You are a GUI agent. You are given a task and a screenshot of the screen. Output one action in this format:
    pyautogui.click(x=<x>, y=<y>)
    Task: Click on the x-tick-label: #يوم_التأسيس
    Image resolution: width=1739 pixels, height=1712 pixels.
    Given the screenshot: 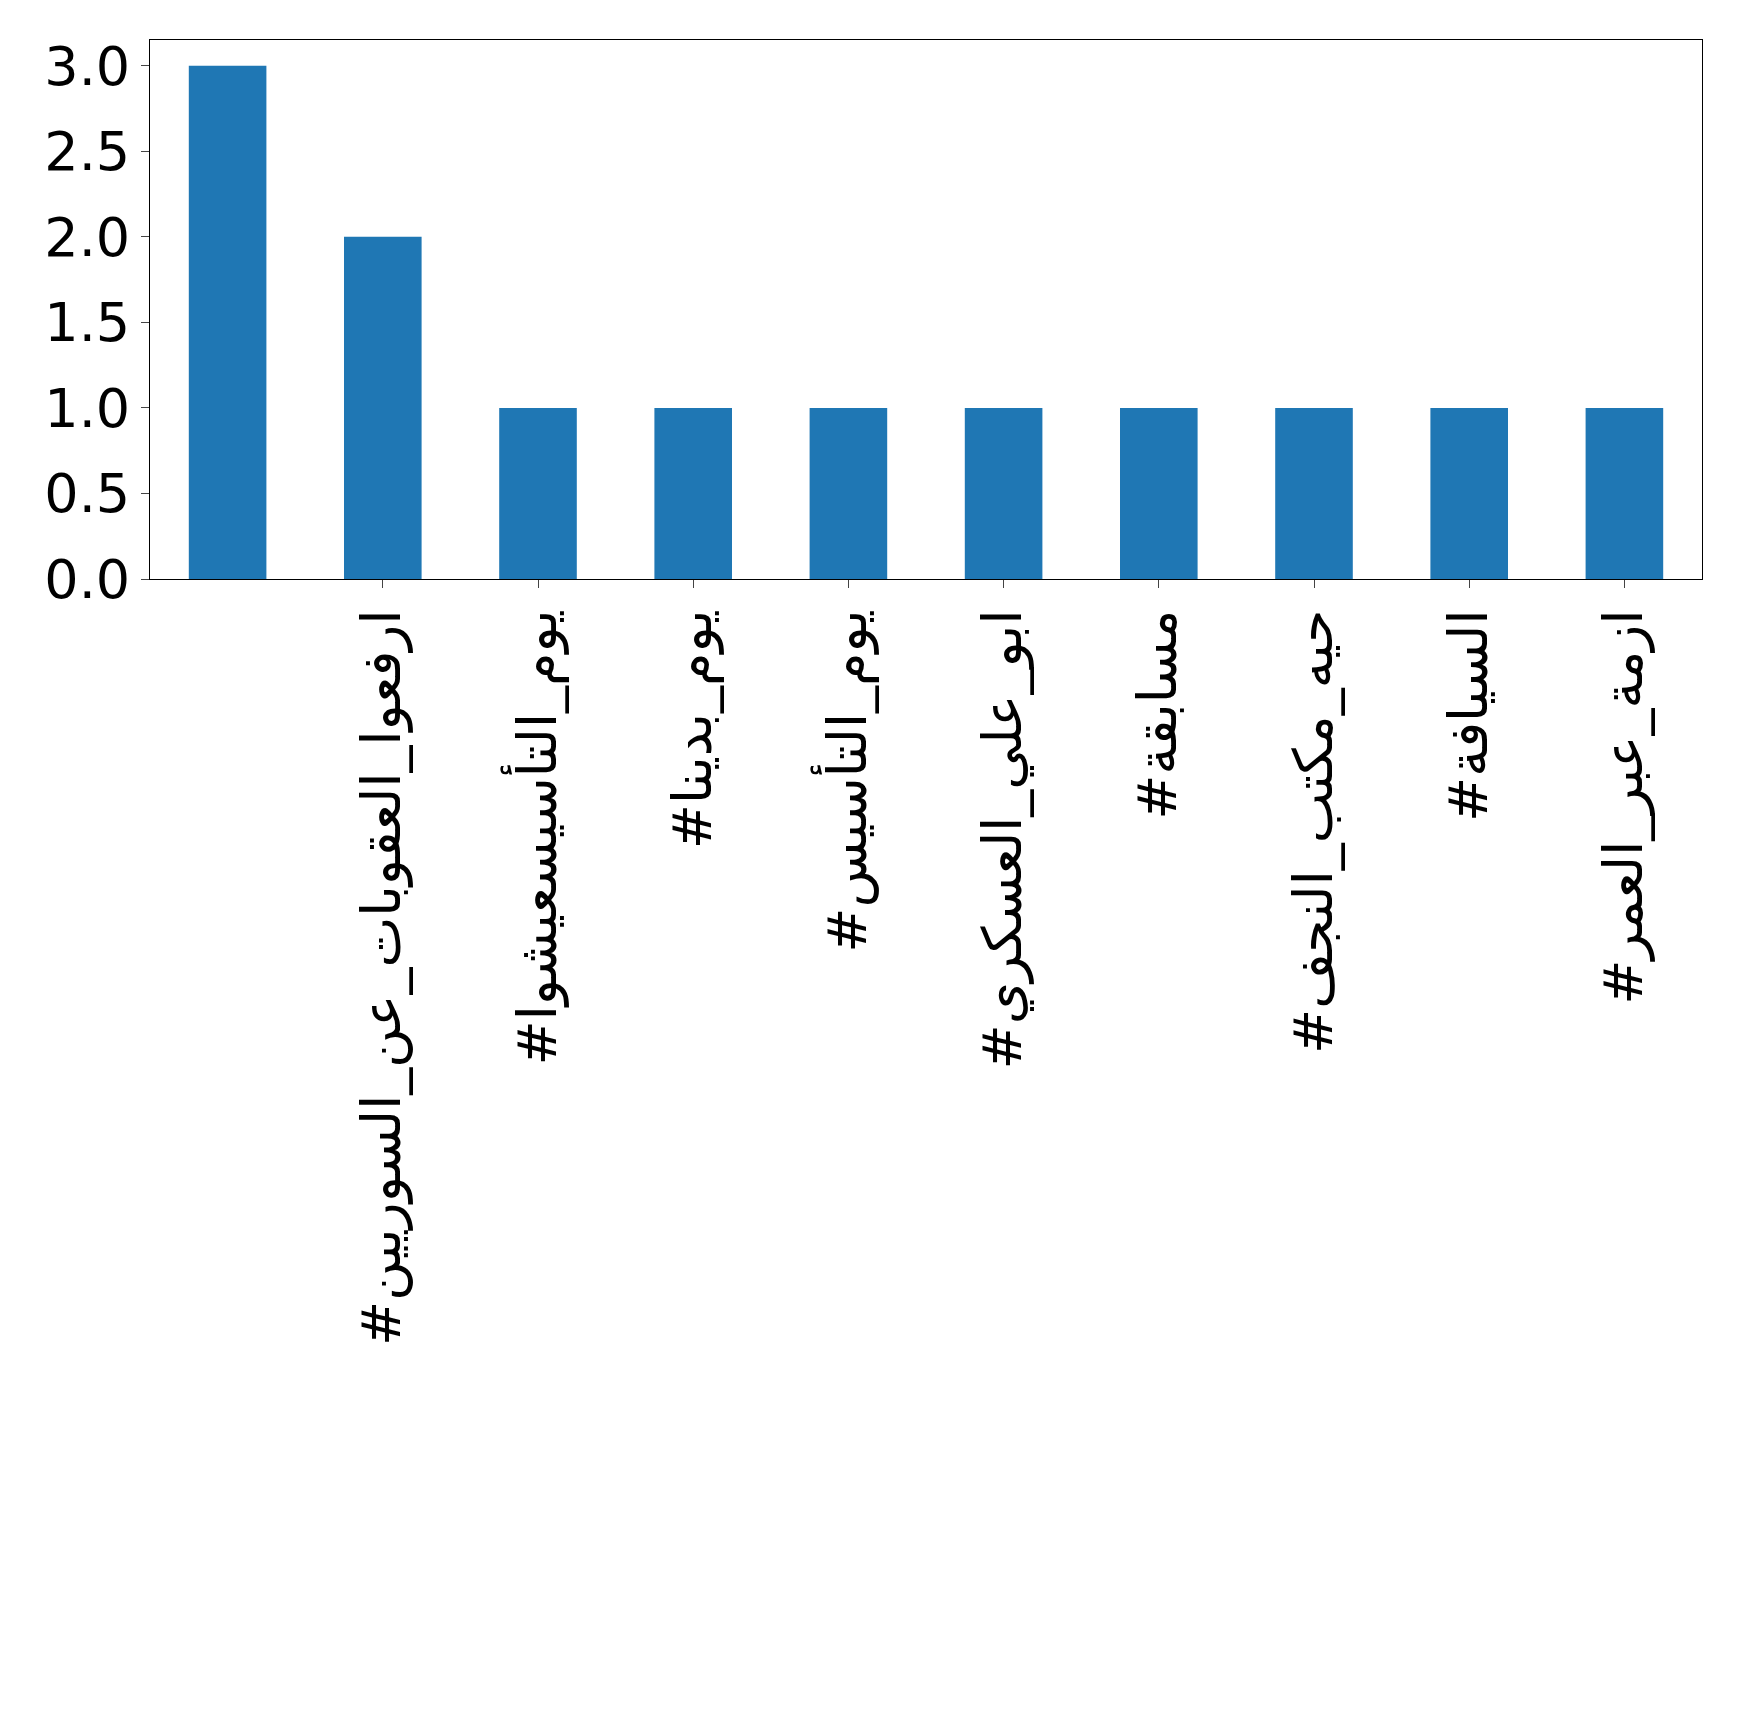 What is the action you would take?
    pyautogui.click(x=844, y=781)
    